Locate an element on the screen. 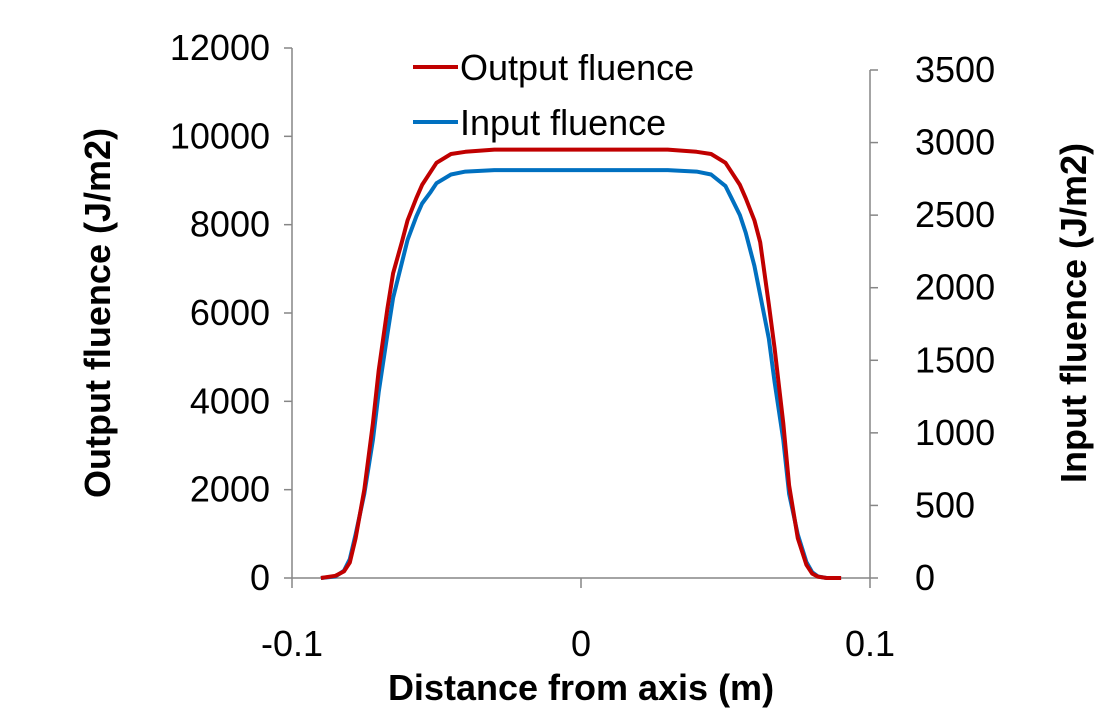 The width and height of the screenshot is (1114, 717). y-axis-left-title: Output fluence (J/m2) is located at coordinates (97, 313).